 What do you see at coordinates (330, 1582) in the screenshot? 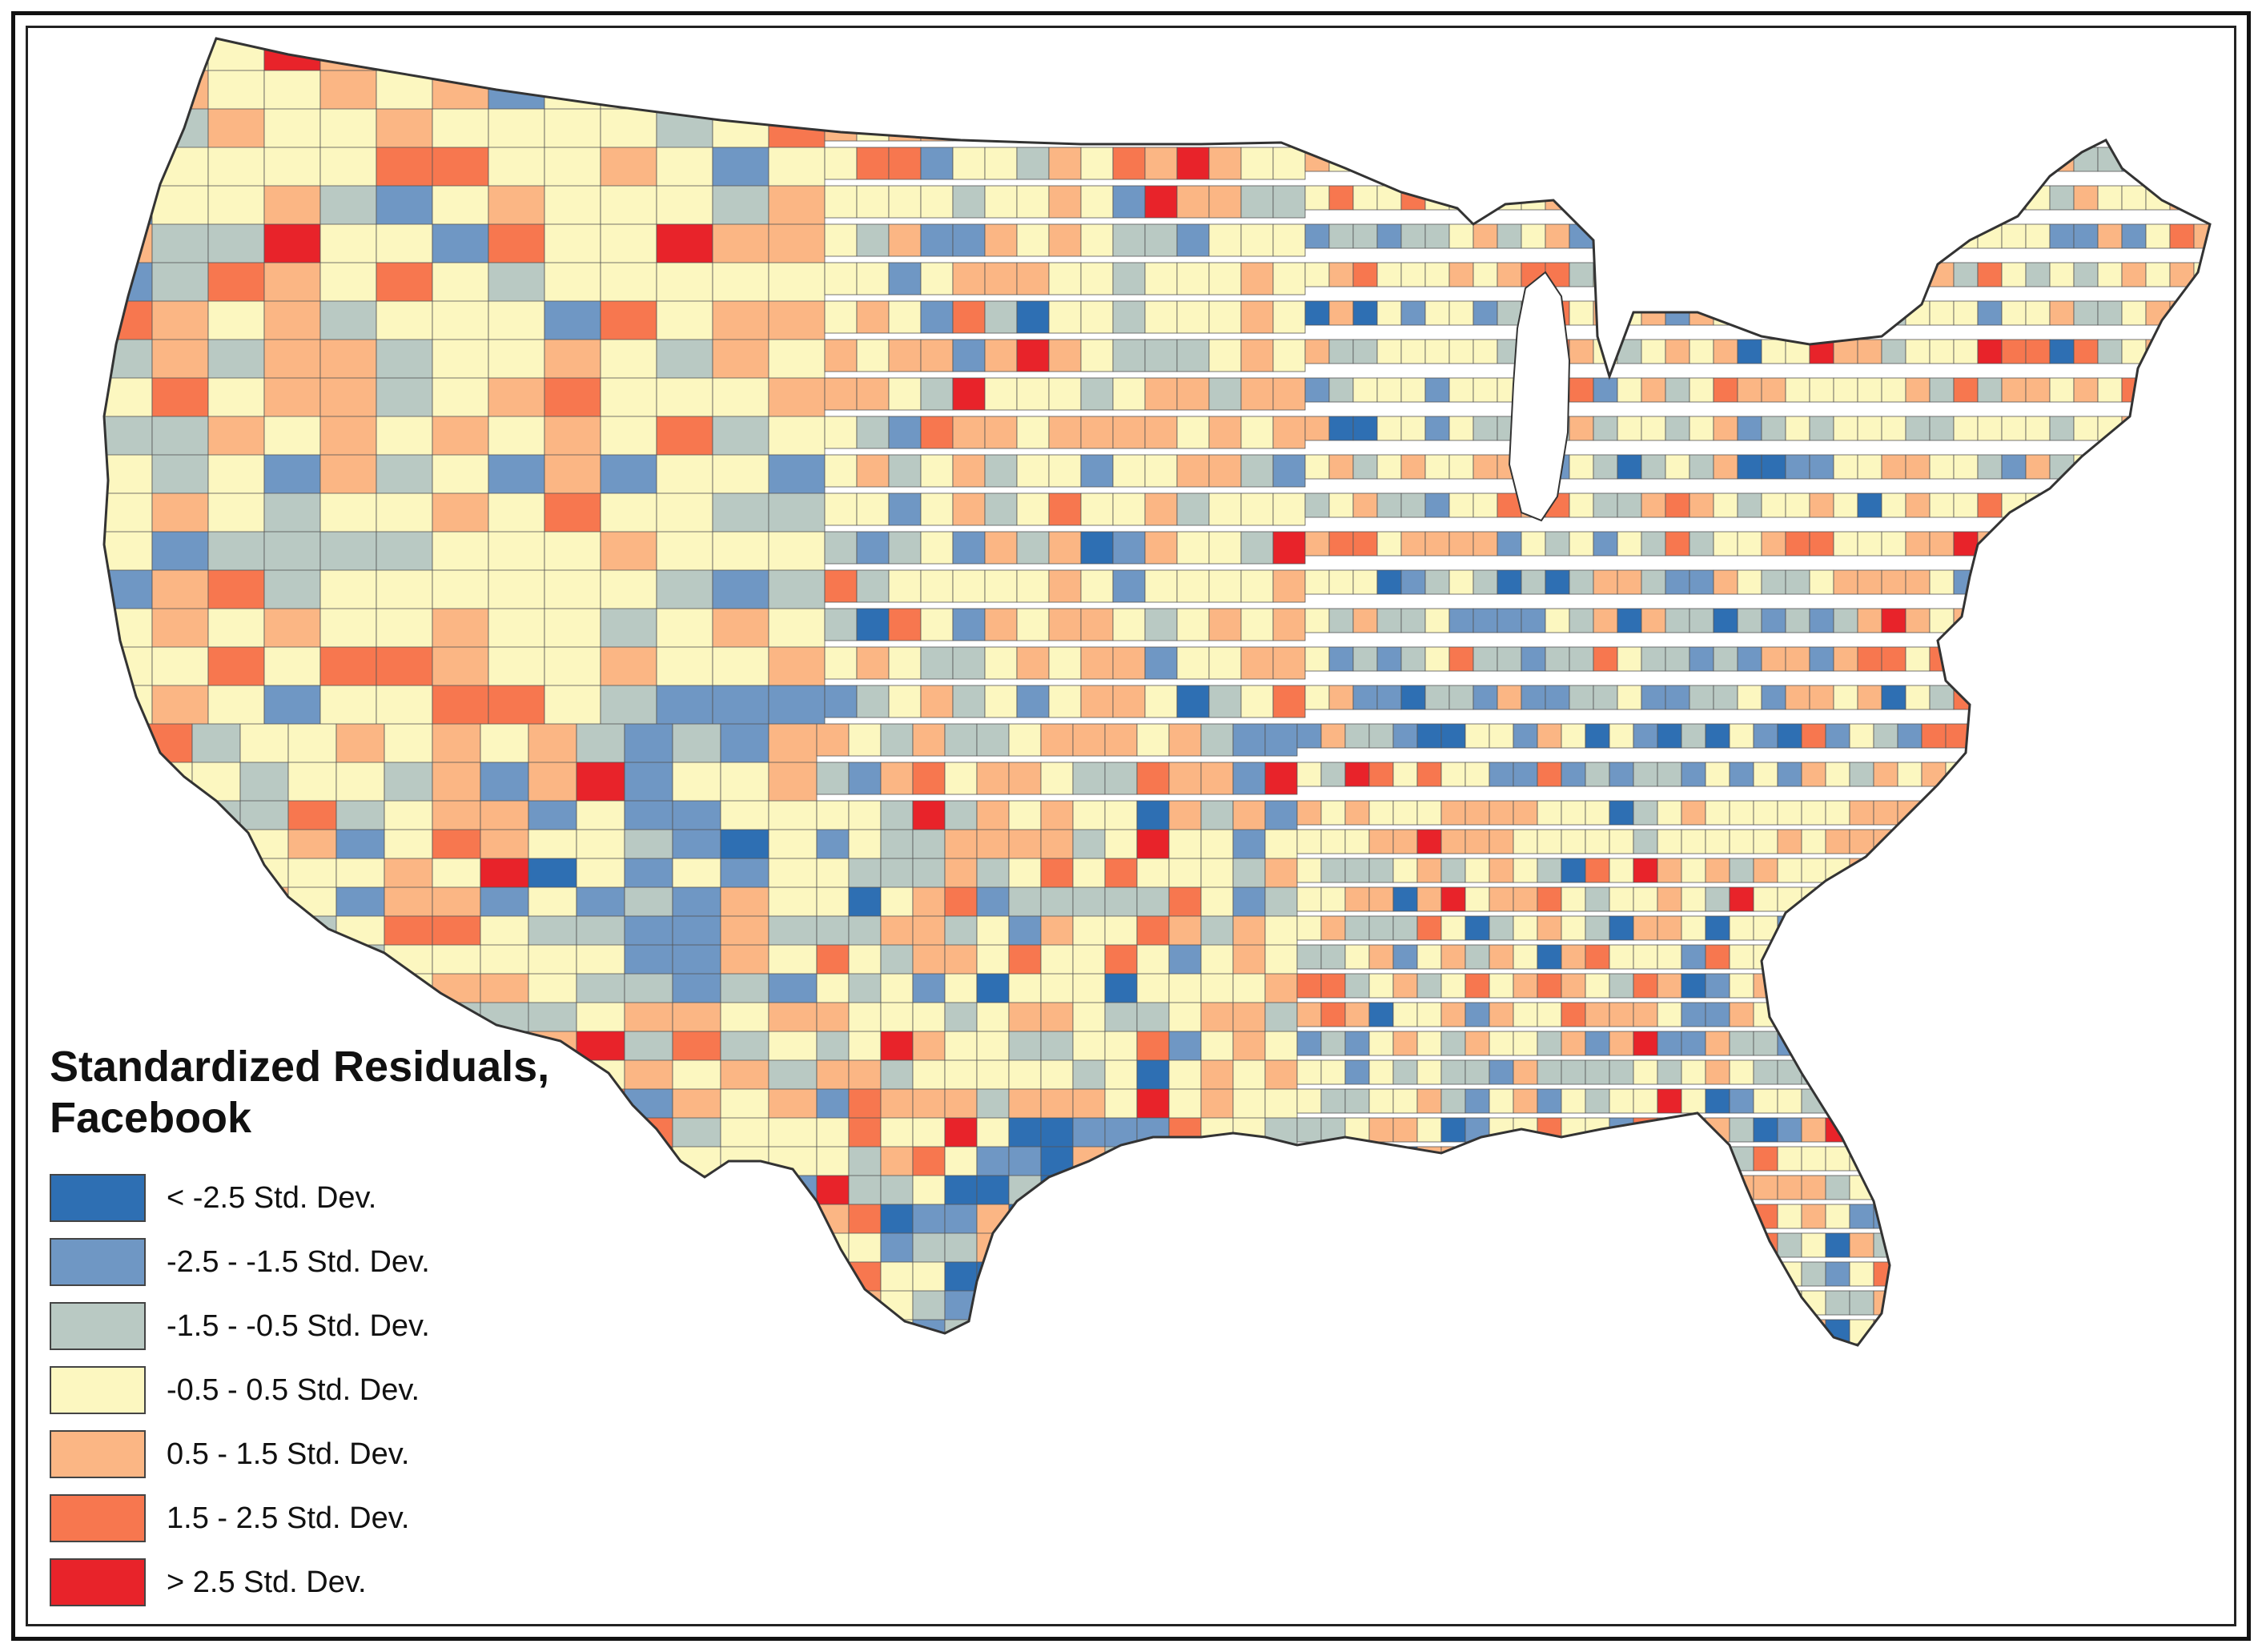
I see `legend-item-gt-2-5: > 2.5 Std. Dev.` at bounding box center [330, 1582].